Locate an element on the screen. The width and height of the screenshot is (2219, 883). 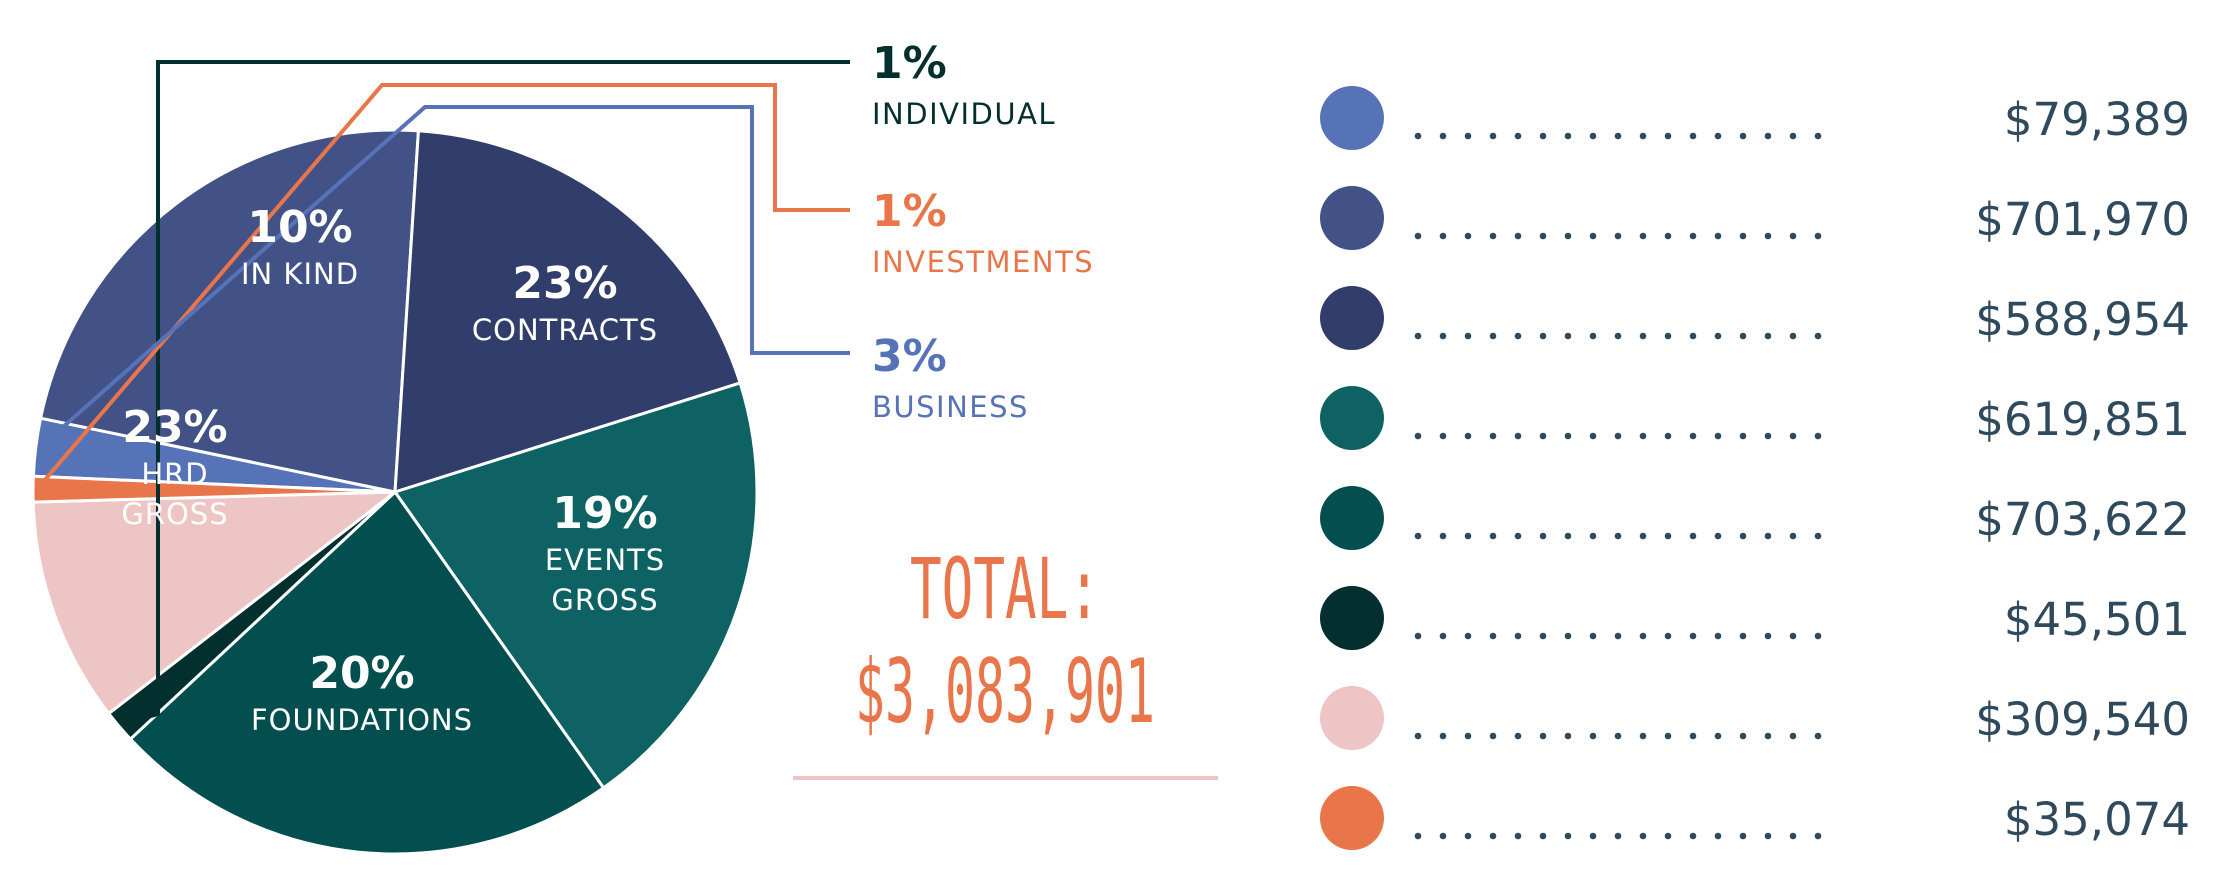
inner-label-name: HRD is located at coordinates (174, 474).